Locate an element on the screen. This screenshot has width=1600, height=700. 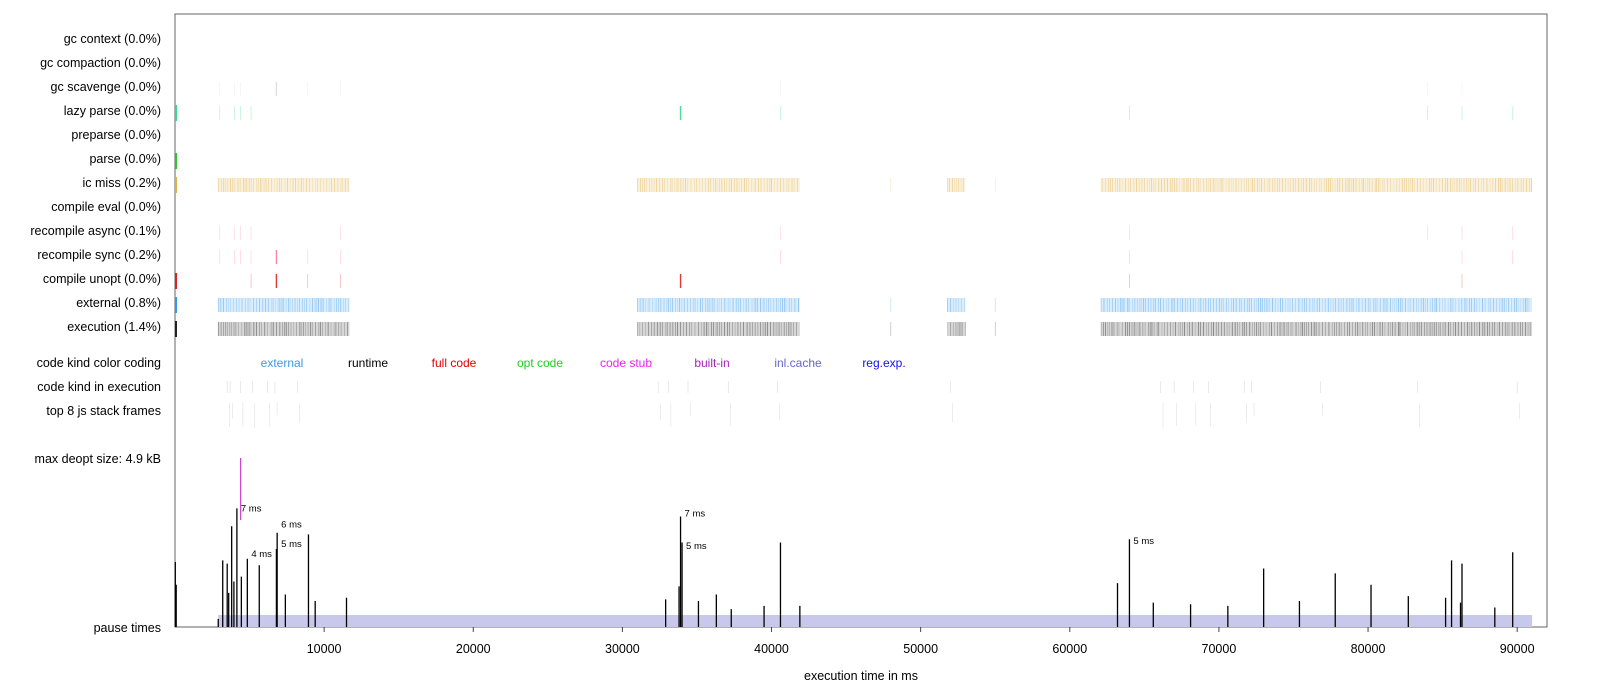
legend-item: runtime is located at coordinates (368, 363).